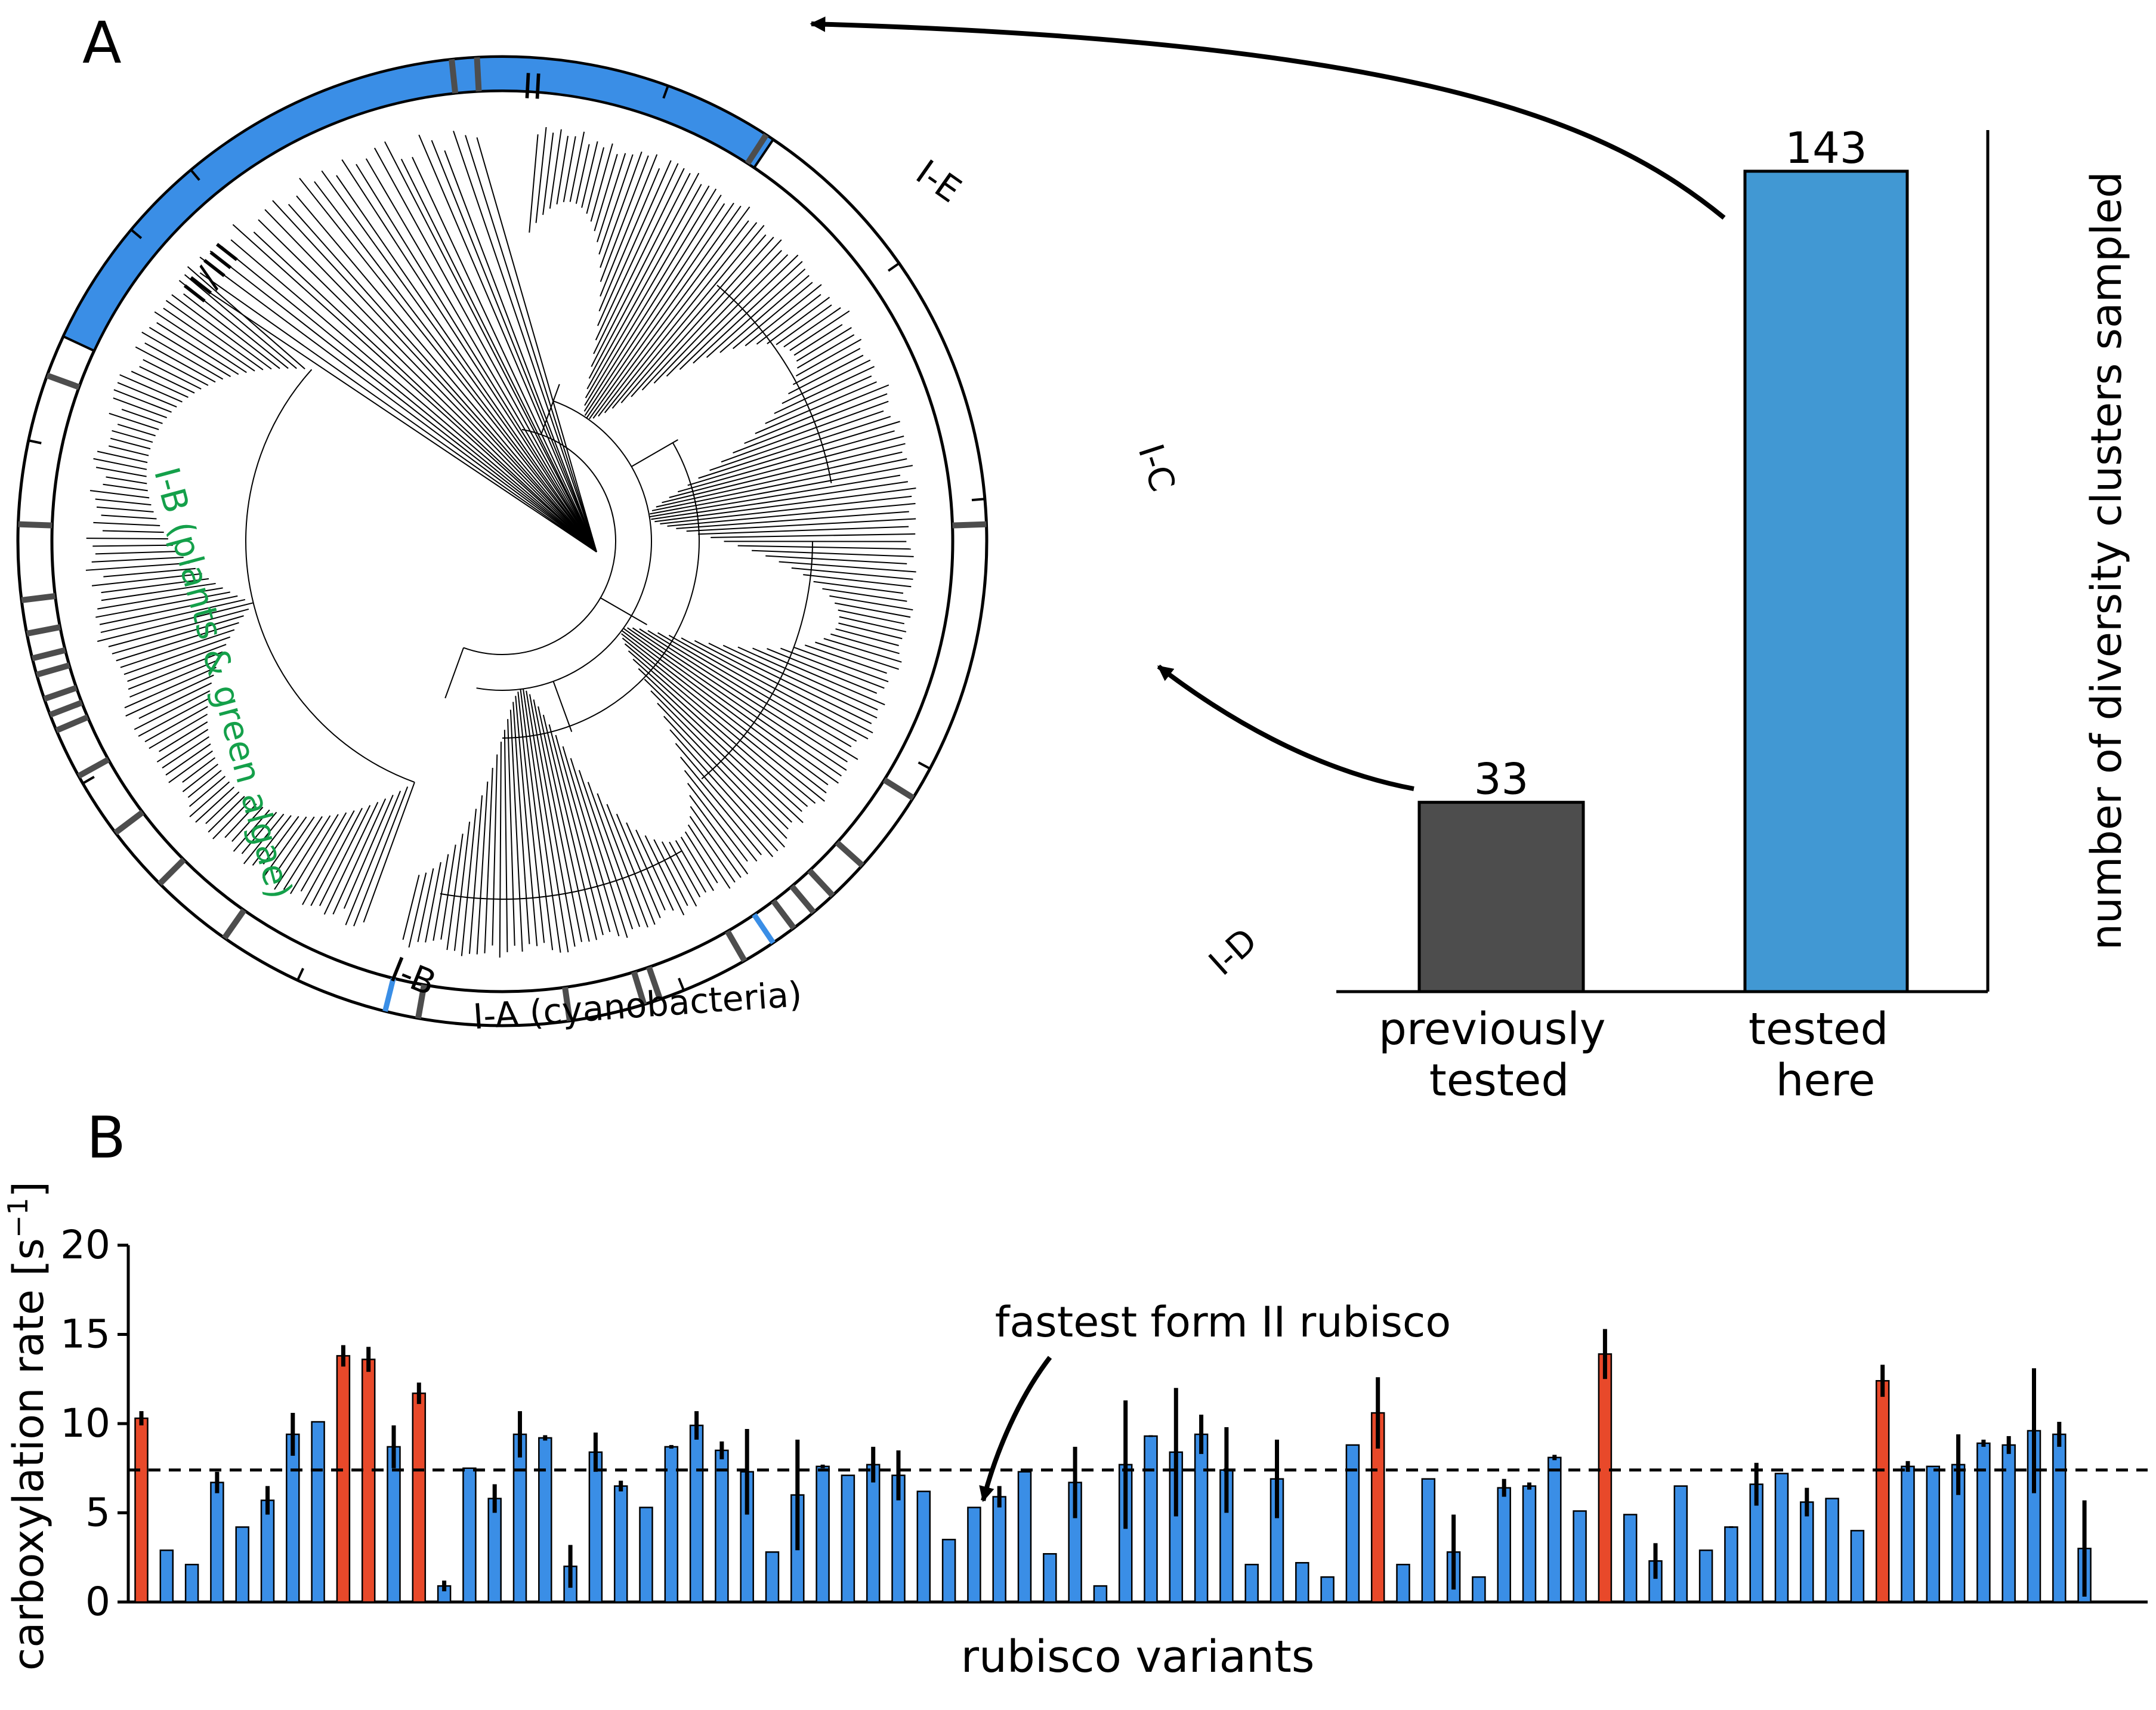  I want to click on reference-line-label: fastest form II rubisco, so click(1223, 1322).